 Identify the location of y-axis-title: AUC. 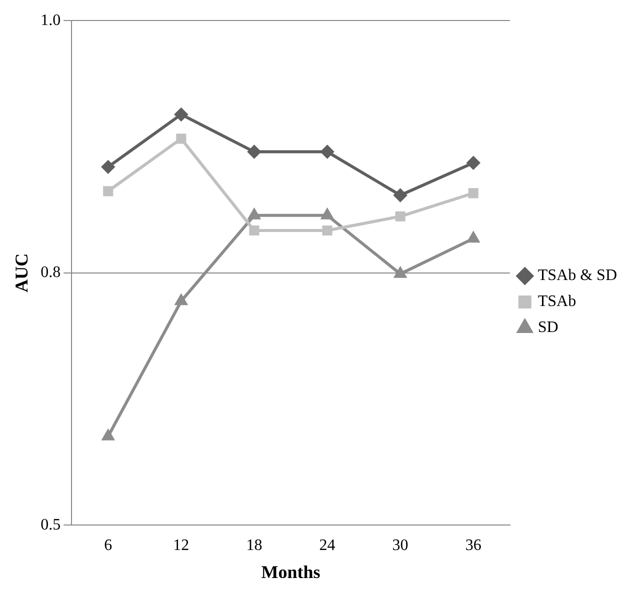
(21, 272).